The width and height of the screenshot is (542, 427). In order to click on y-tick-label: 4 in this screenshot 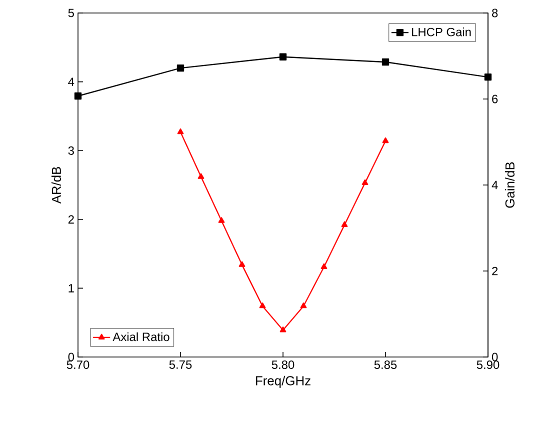, I will do `click(71, 82)`.